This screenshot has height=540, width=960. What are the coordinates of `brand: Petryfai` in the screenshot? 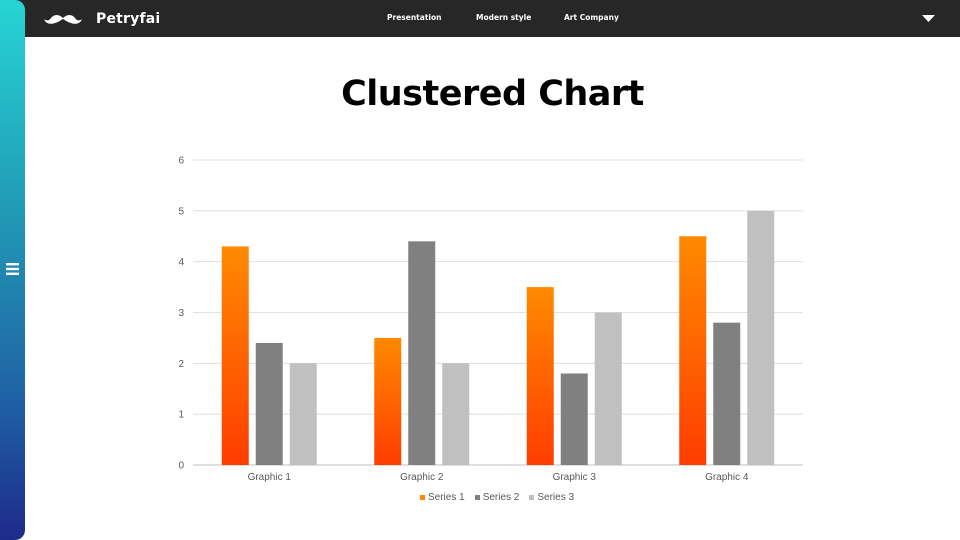 It's located at (102, 18).